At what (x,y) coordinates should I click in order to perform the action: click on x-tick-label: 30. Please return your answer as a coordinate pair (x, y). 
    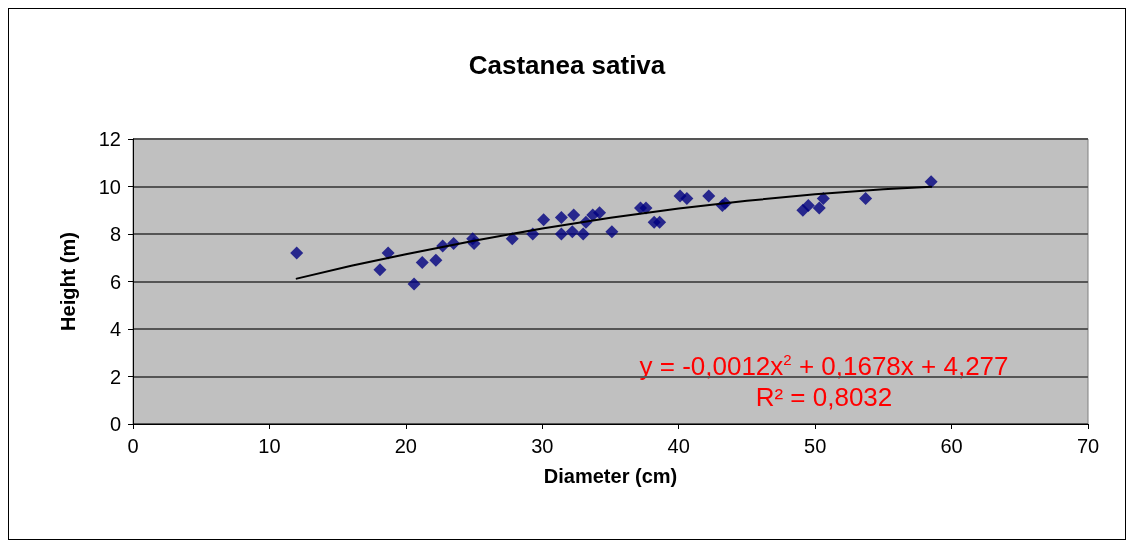
    Looking at the image, I should click on (542, 446).